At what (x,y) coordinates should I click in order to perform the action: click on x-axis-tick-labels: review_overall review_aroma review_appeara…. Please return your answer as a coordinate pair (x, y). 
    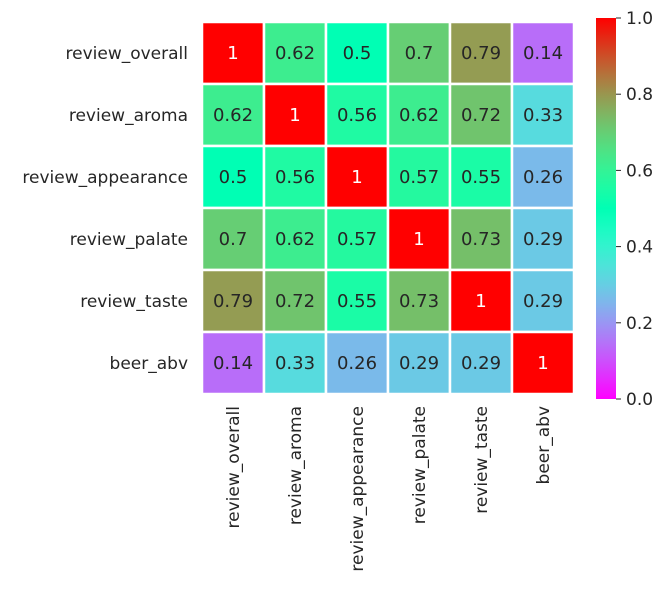
    Looking at the image, I should click on (389, 489).